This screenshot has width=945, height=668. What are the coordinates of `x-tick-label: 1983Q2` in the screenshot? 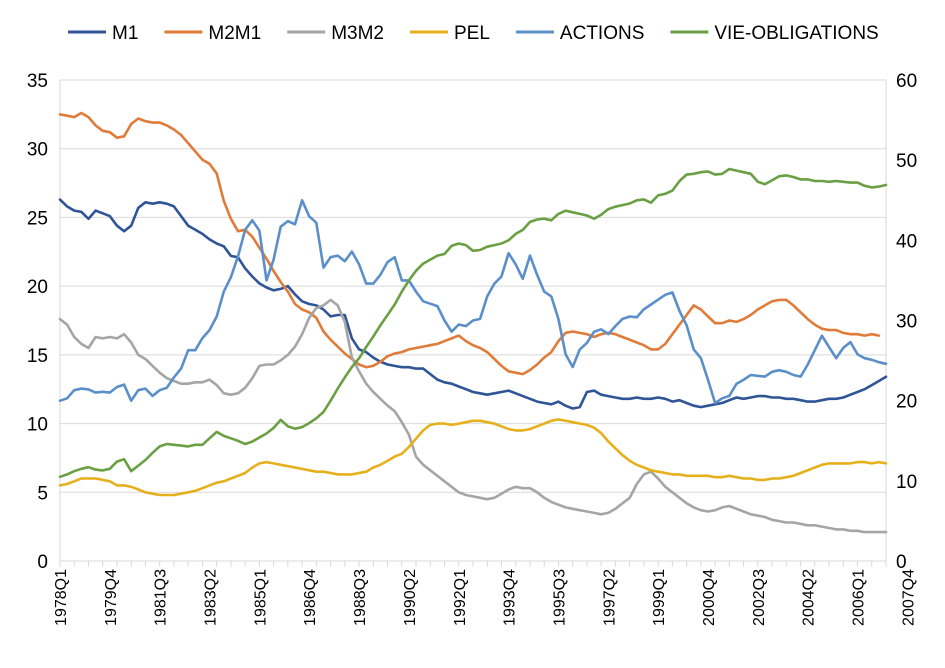 It's located at (211, 597).